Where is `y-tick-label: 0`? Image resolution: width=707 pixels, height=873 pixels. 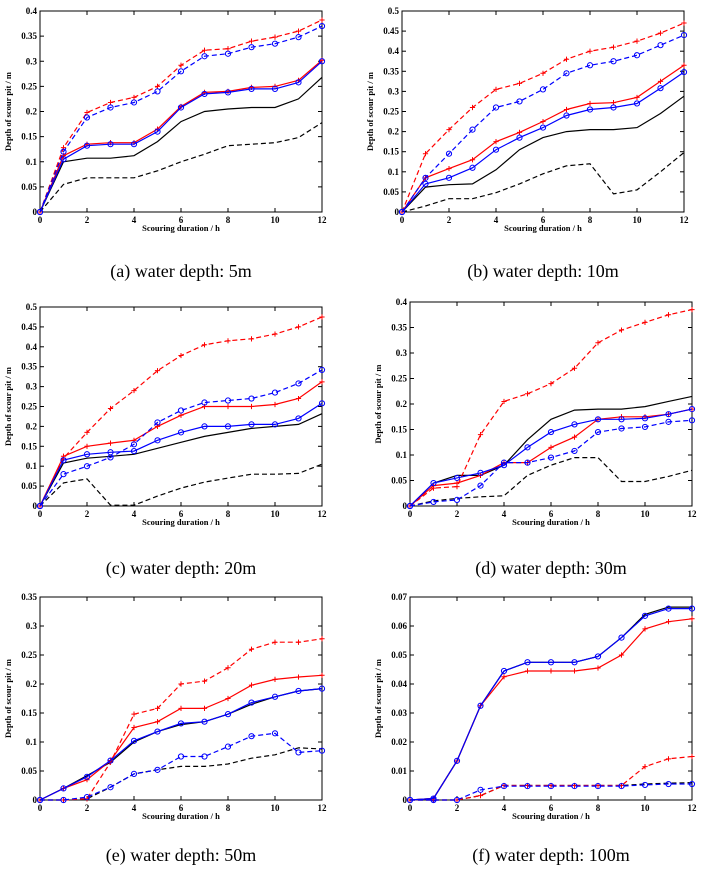
y-tick-label: 0 is located at coordinates (35, 506).